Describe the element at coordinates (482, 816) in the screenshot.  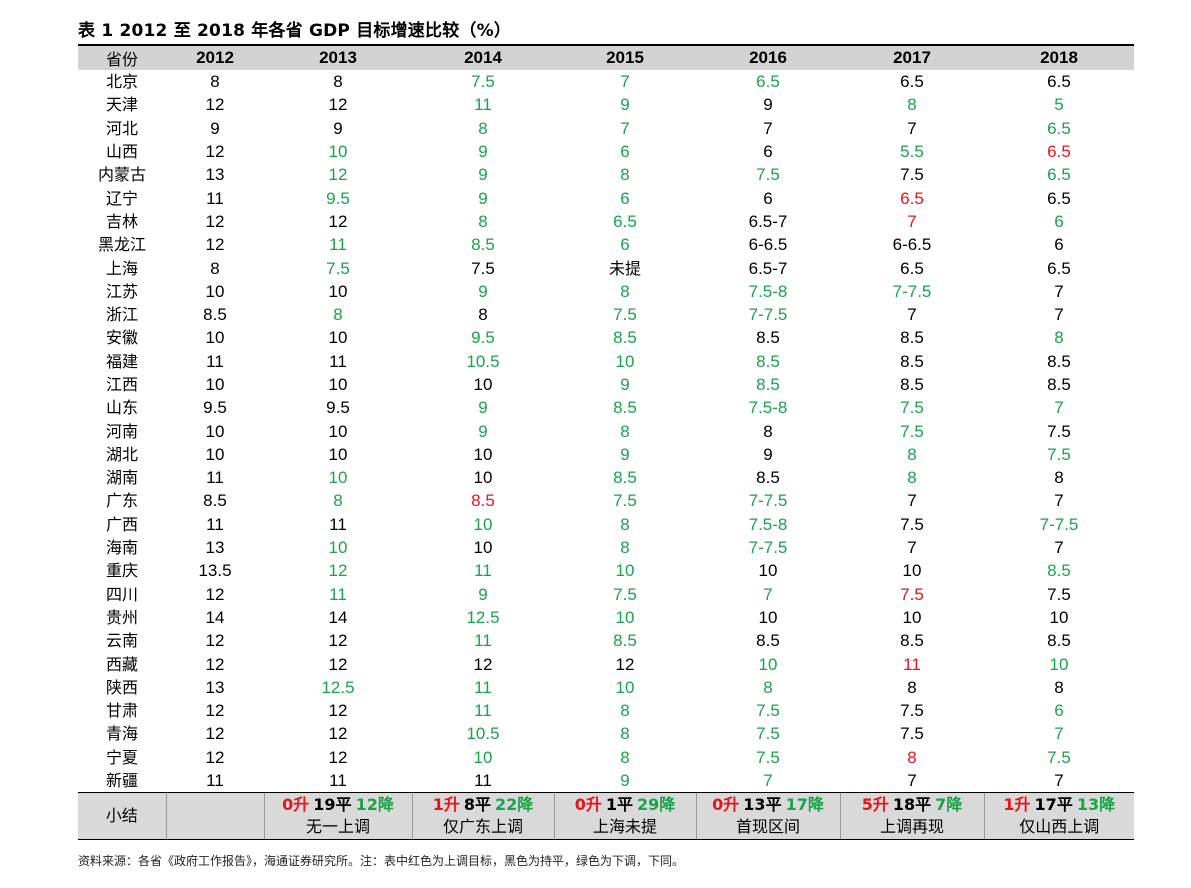
I see `summary-cell: 1升 8平 22降 仅广东上调` at that location.